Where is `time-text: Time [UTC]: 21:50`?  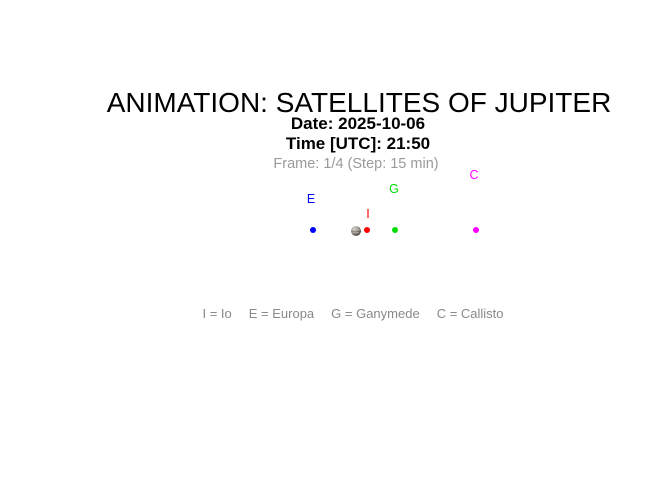 time-text: Time [UTC]: 21:50 is located at coordinates (358, 143).